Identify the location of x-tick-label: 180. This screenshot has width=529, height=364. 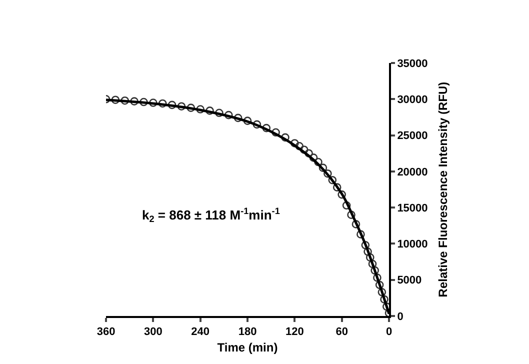
(247, 332).